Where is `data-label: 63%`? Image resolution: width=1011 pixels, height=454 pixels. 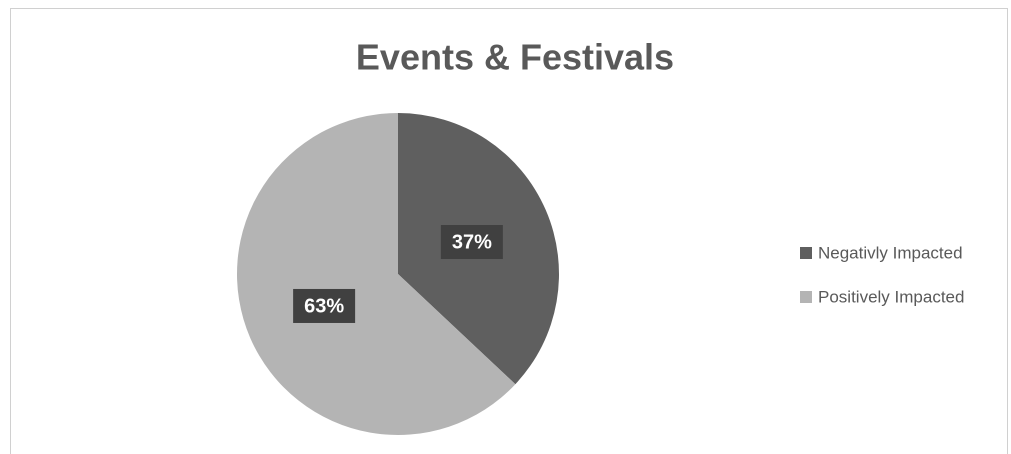
data-label: 63% is located at coordinates (324, 306).